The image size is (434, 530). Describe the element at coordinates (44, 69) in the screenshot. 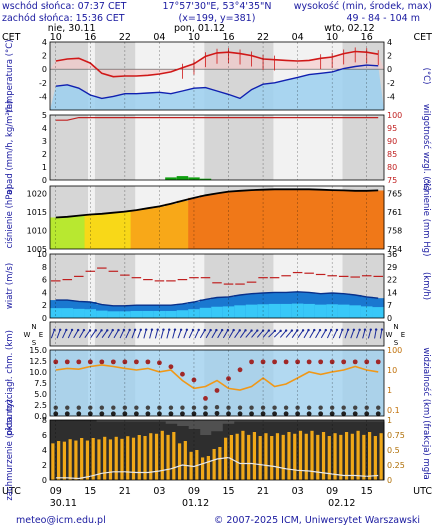

I see `temp-tick-left: 0` at that location.